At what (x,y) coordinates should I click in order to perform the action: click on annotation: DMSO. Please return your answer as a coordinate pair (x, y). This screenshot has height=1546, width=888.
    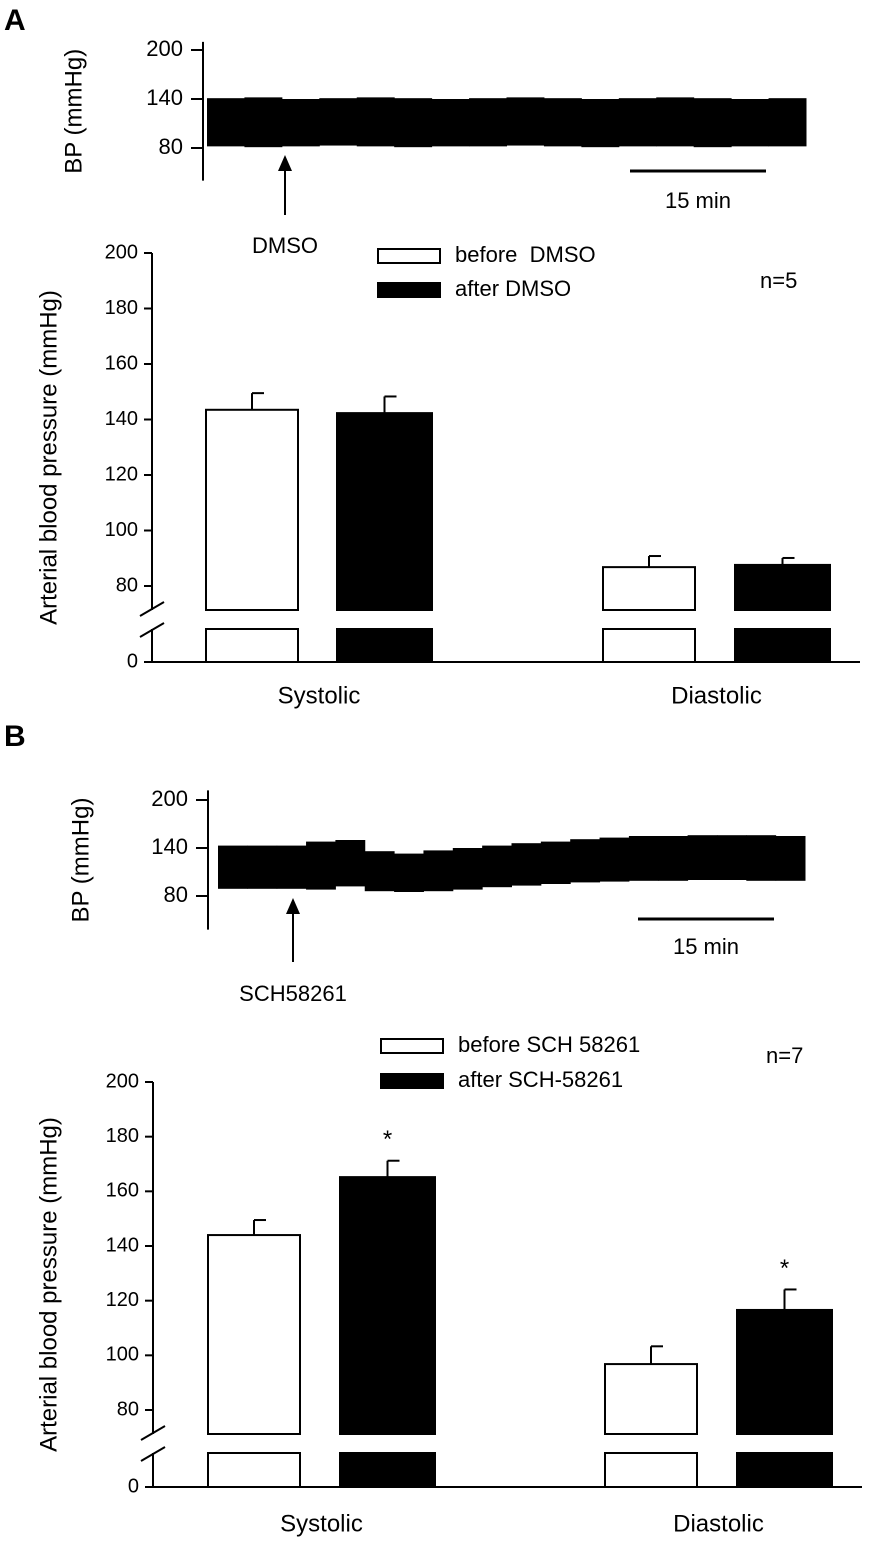
    Looking at the image, I should click on (285, 245).